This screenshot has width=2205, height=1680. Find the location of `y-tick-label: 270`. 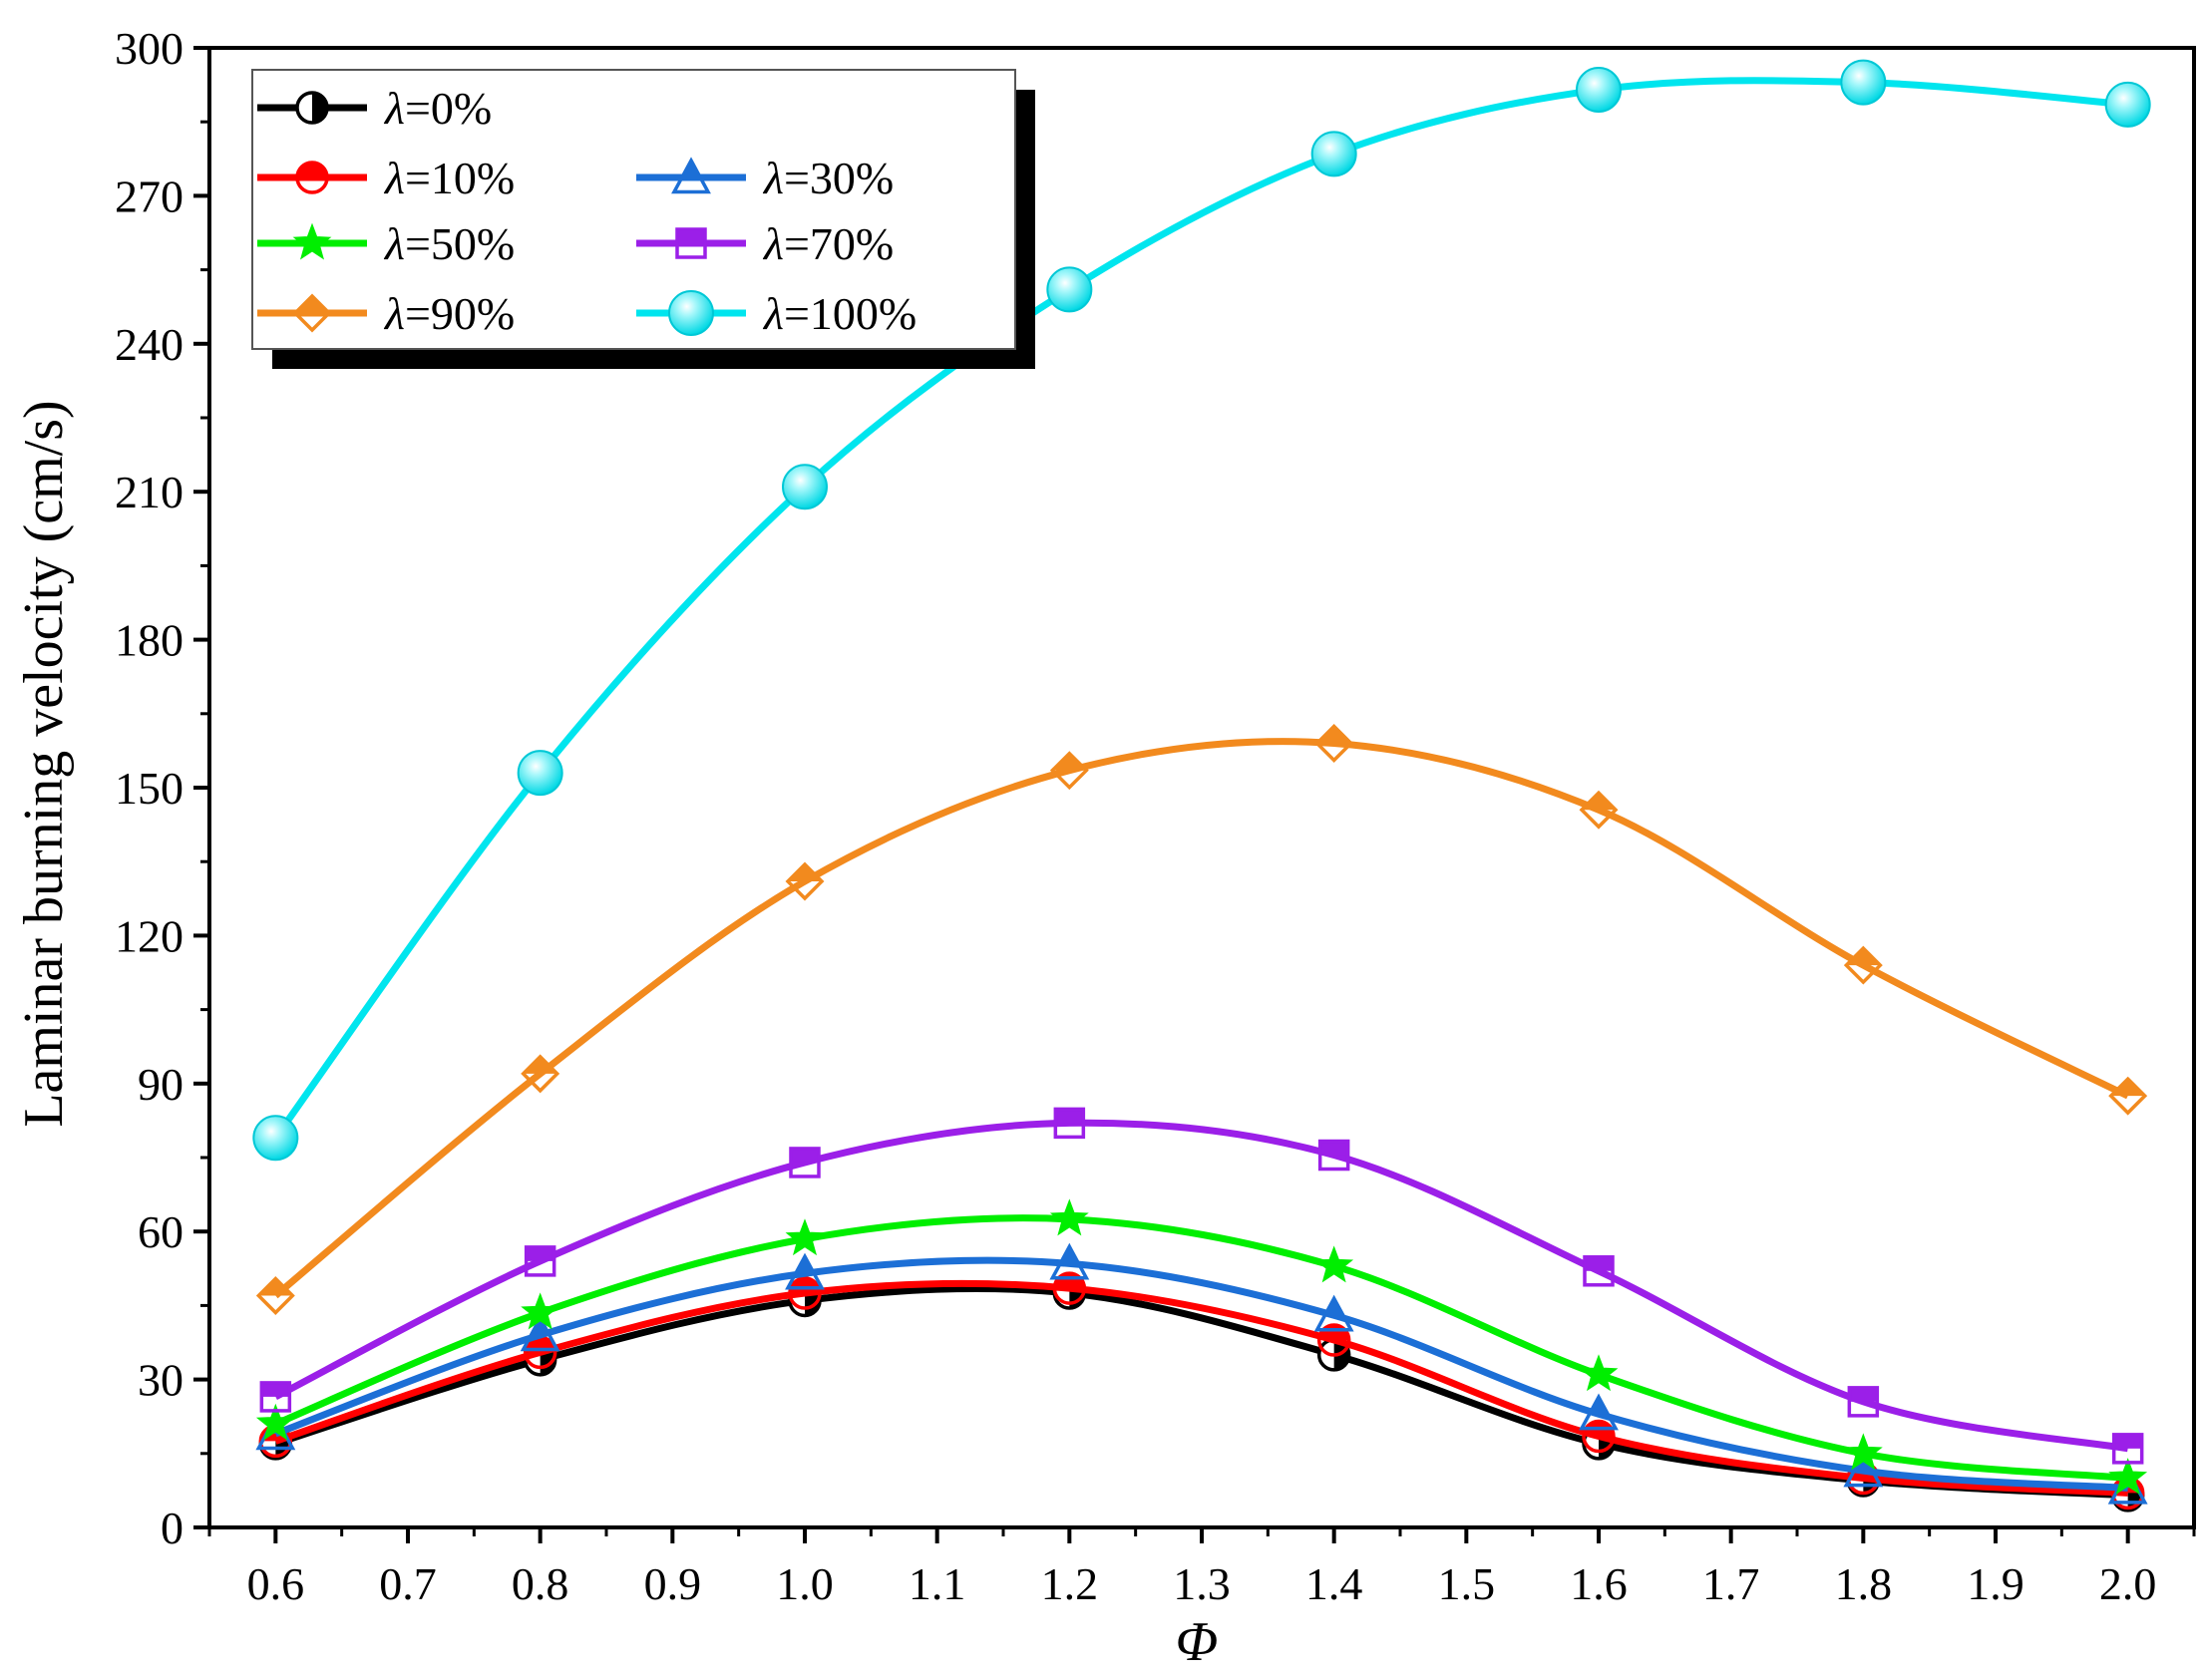

y-tick-label: 270 is located at coordinates (149, 195).